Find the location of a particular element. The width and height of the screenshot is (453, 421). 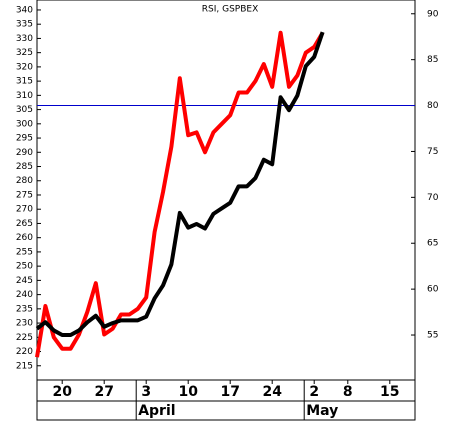

x-tick-label: 3 is located at coordinates (146, 392).